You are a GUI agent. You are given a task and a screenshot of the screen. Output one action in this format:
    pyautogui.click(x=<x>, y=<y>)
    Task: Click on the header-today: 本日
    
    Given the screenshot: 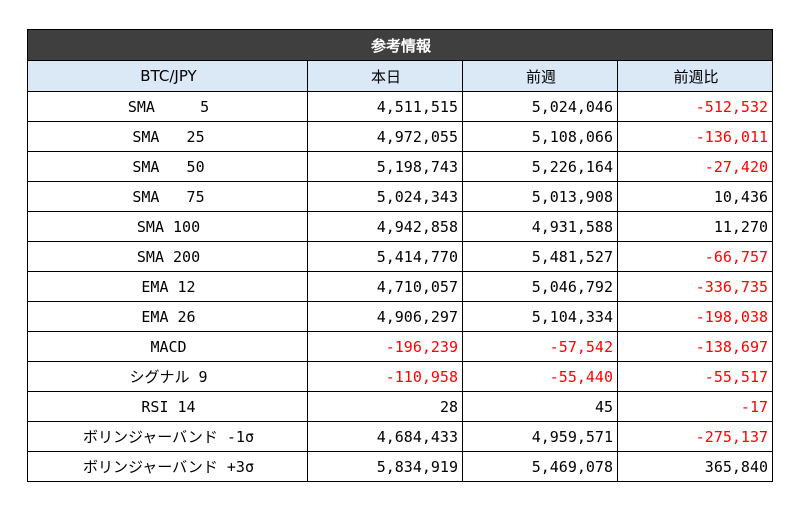 What is the action you would take?
    pyautogui.click(x=385, y=76)
    